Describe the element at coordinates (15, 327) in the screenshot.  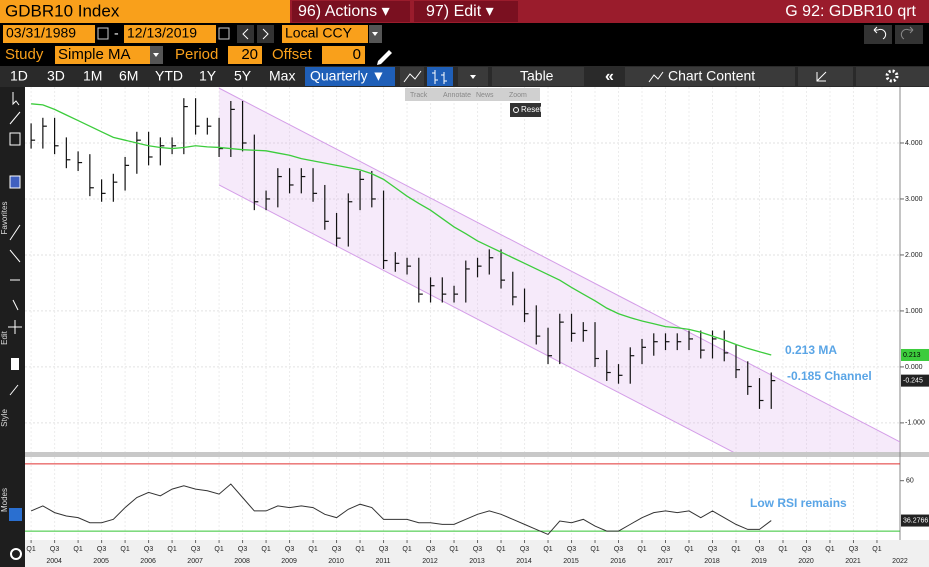
I see `move-tool` at that location.